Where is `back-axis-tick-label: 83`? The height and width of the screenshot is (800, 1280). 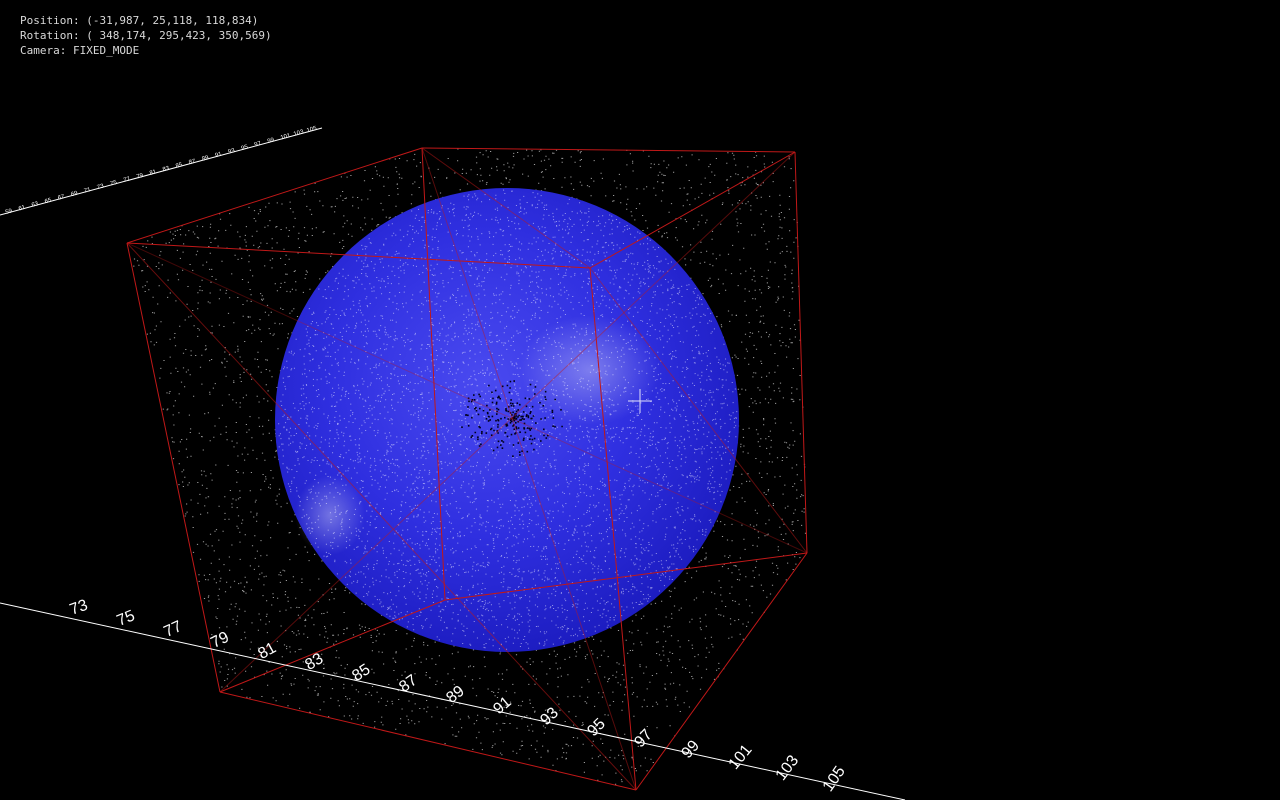
back-axis-tick-label: 83 is located at coordinates (166, 170).